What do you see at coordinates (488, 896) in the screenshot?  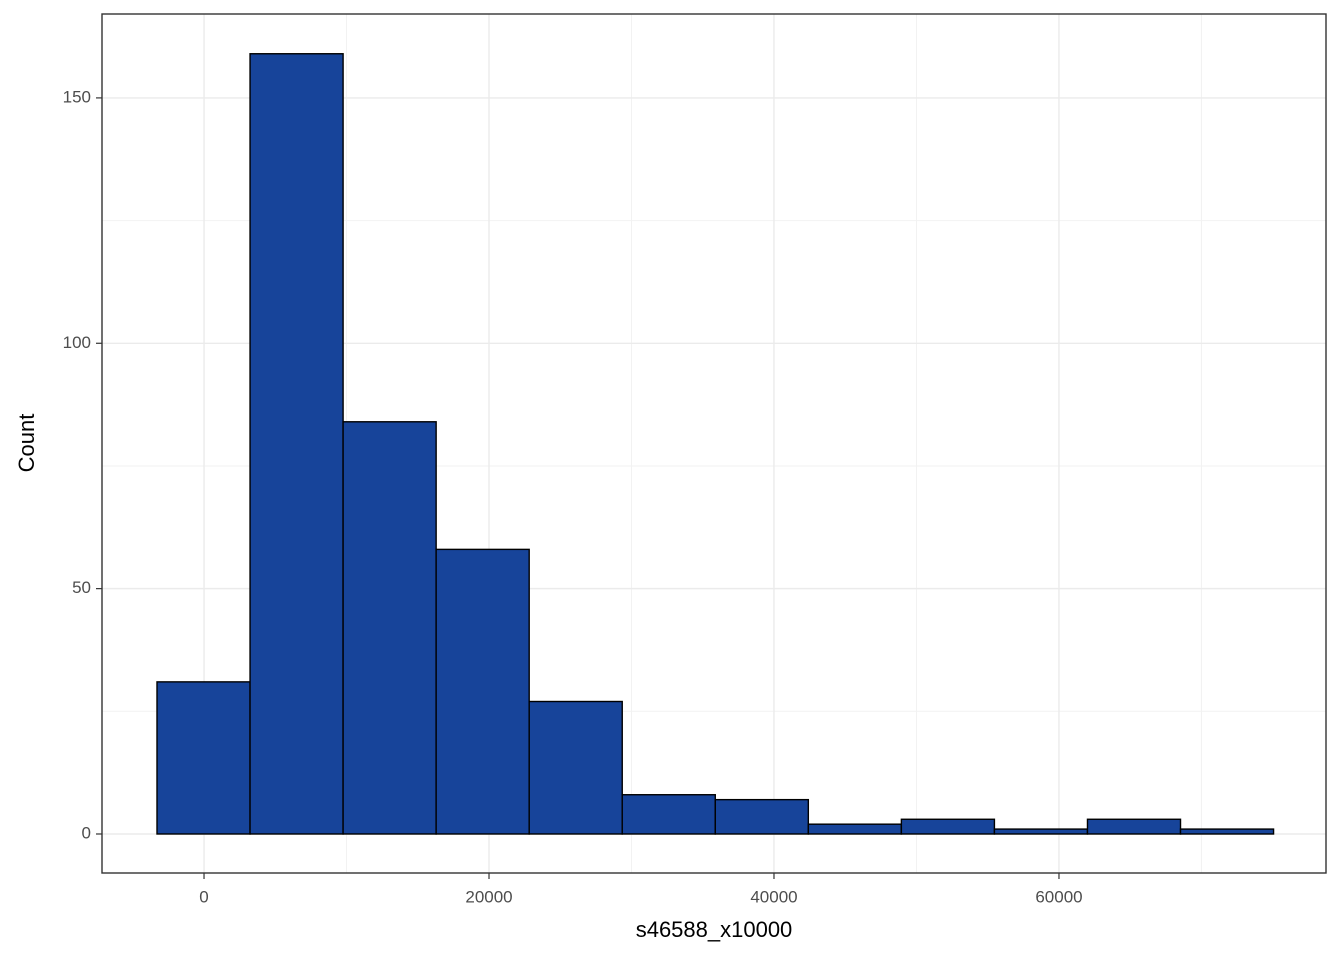 I see `x-tick-label: 20000` at bounding box center [488, 896].